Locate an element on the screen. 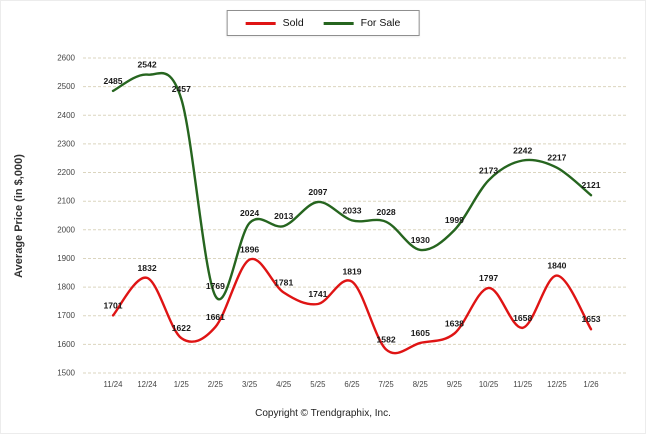 This screenshot has width=646, height=434. x-axis-tick-label: 11/24 is located at coordinates (114, 384).